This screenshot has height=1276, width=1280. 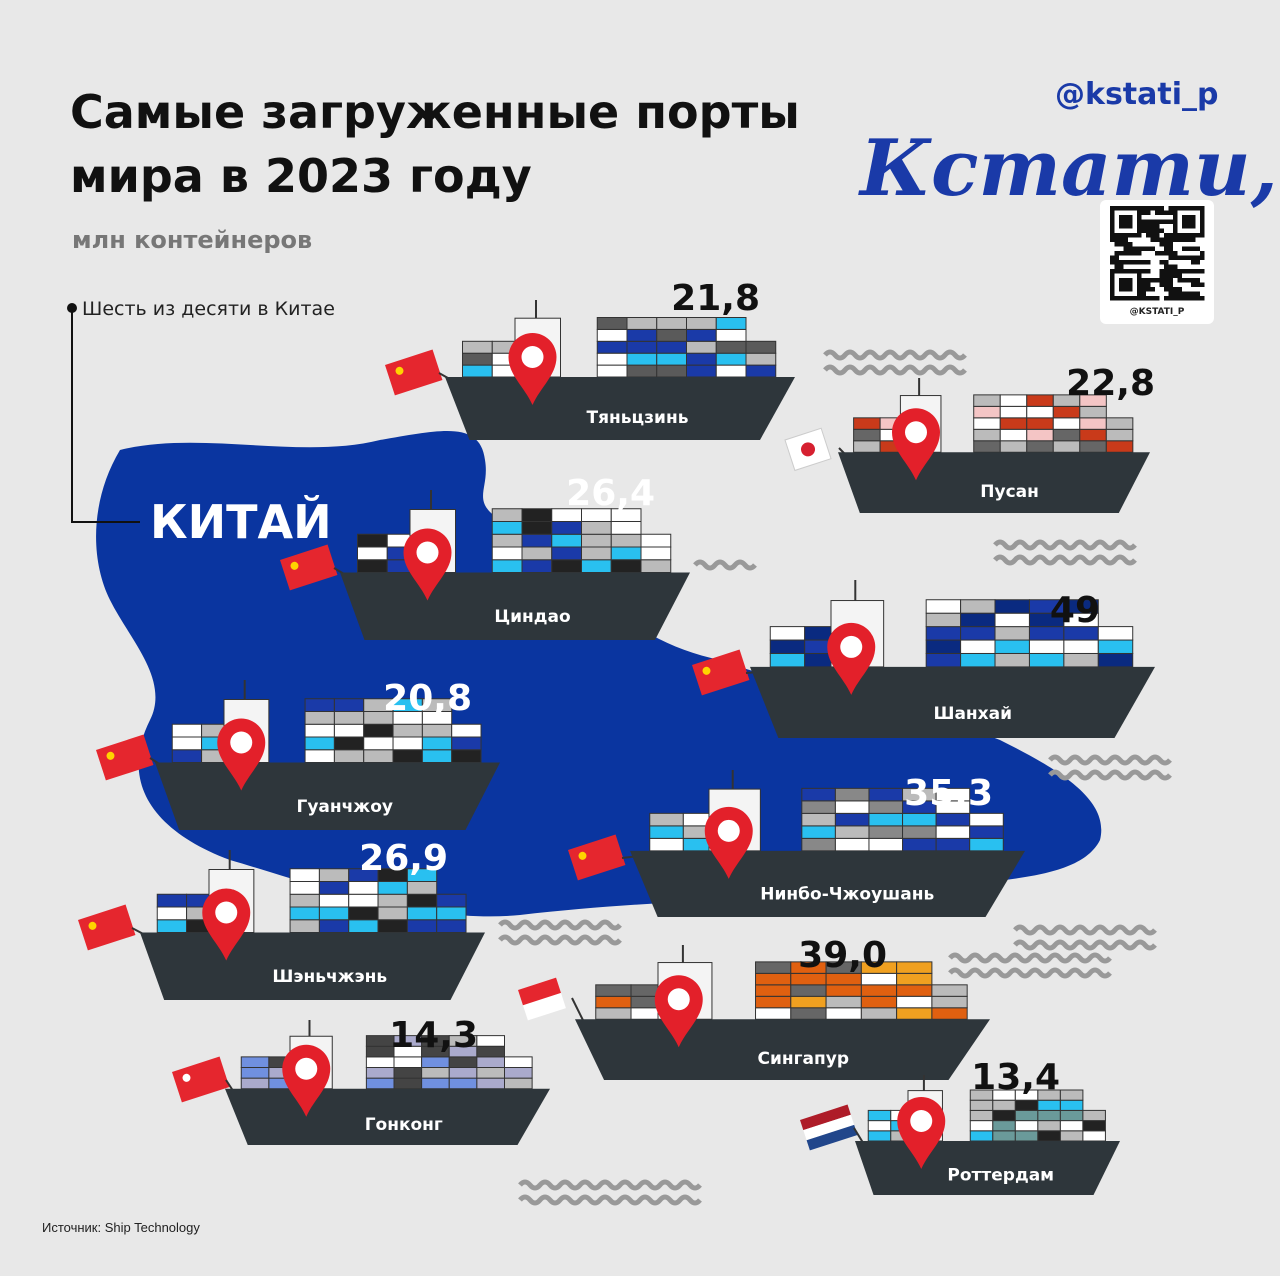 I want to click on flag, so click(x=106, y=927).